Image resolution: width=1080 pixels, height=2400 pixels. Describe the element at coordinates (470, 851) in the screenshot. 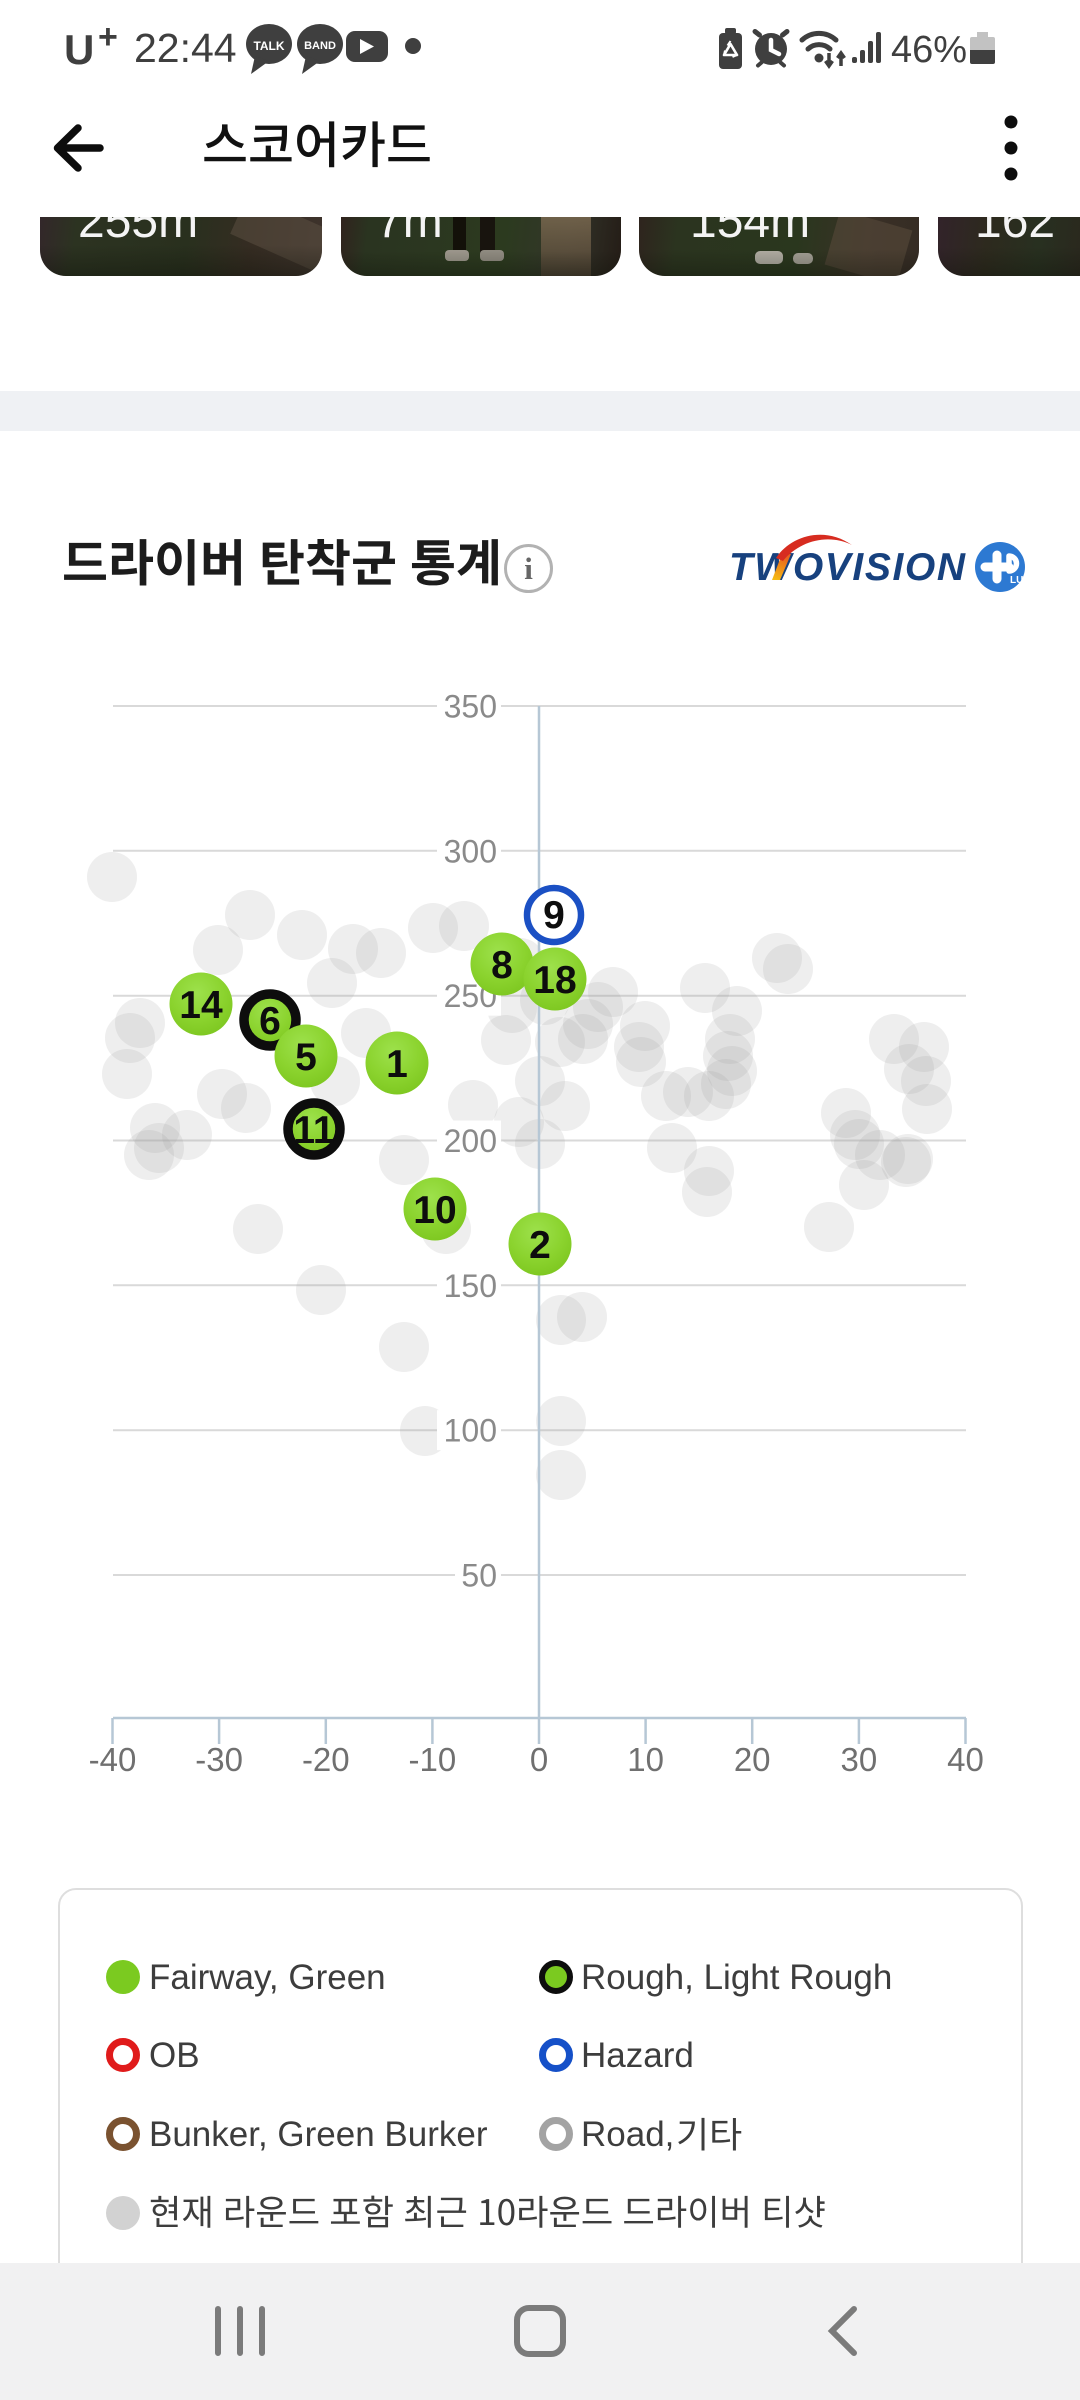

I see `svg-text: 300` at that location.